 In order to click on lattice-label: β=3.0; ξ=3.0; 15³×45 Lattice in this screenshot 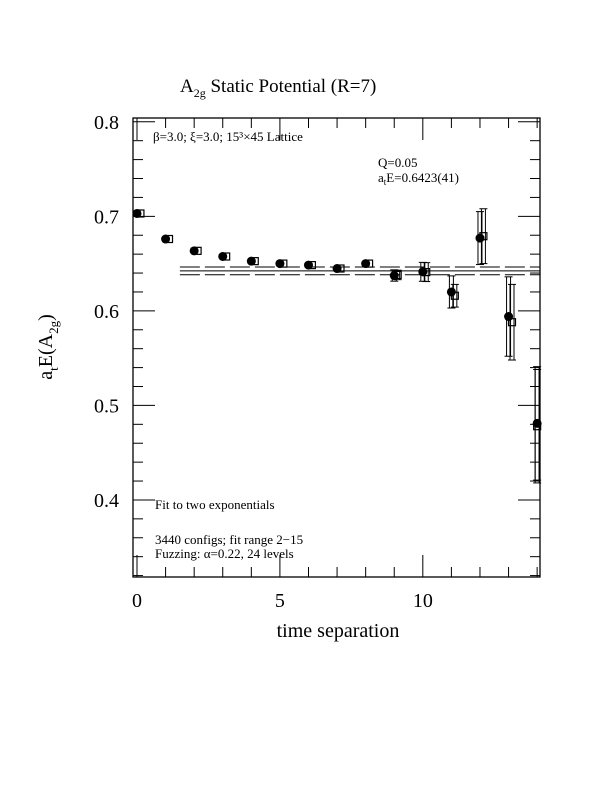, I will do `click(228, 136)`.